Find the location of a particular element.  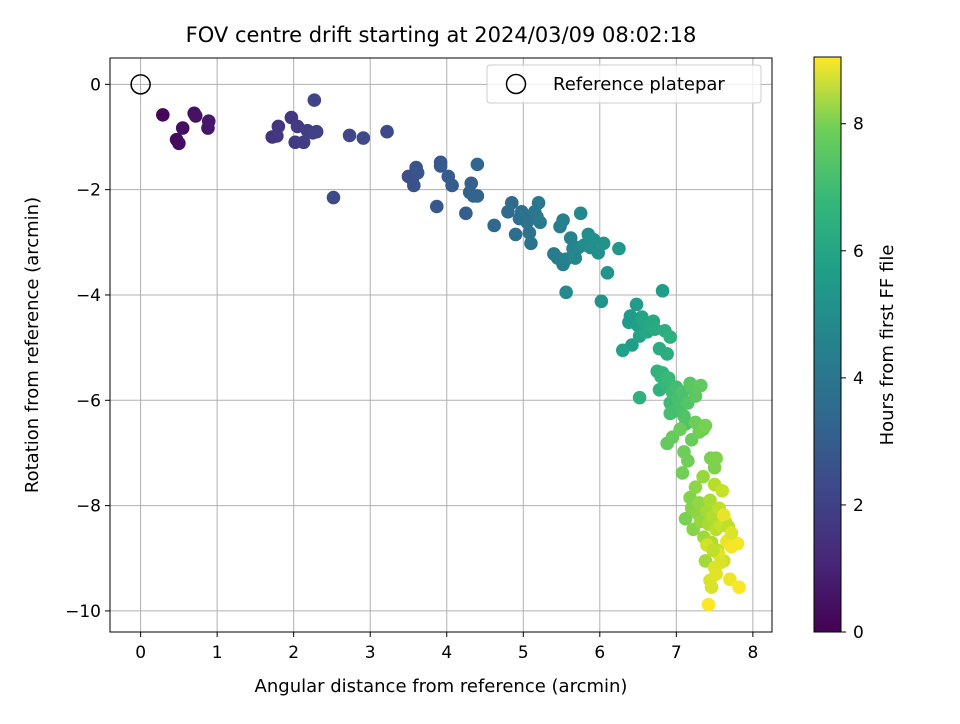

x-axis-ticks: 0 1 2 3 4 5 6 7 8 is located at coordinates (446, 647).